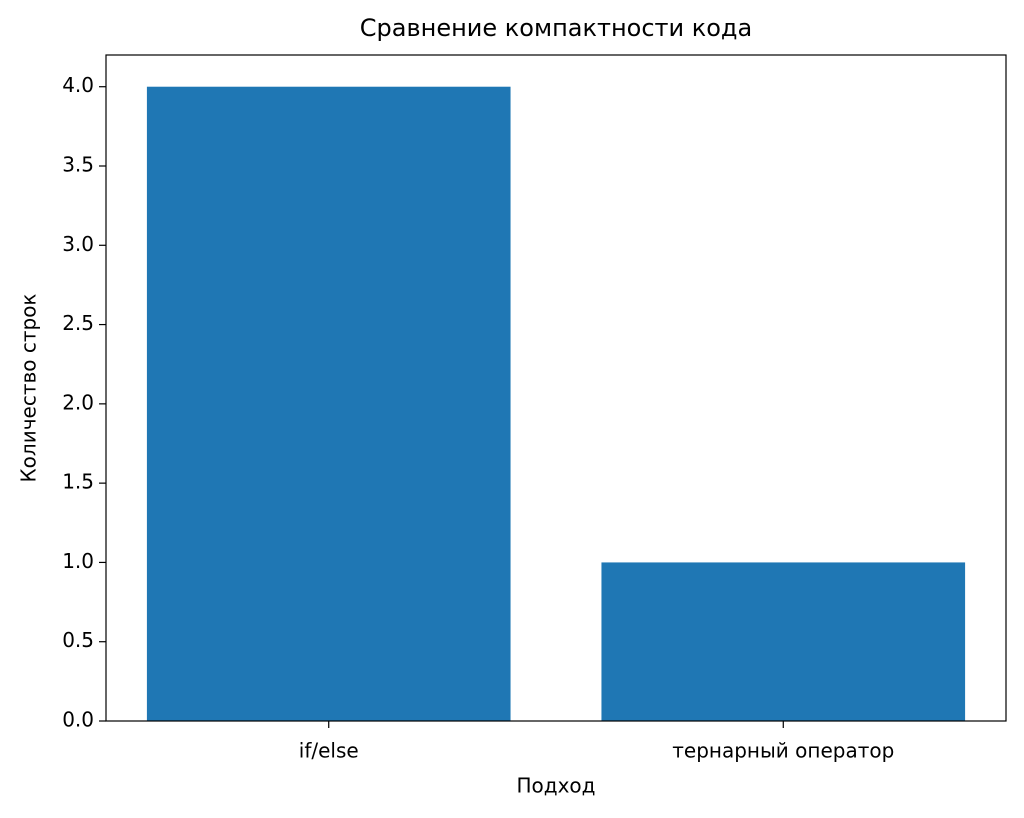 Image resolution: width=1024 pixels, height=818 pixels. What do you see at coordinates (783, 641) in the screenshot?
I see `bar` at bounding box center [783, 641].